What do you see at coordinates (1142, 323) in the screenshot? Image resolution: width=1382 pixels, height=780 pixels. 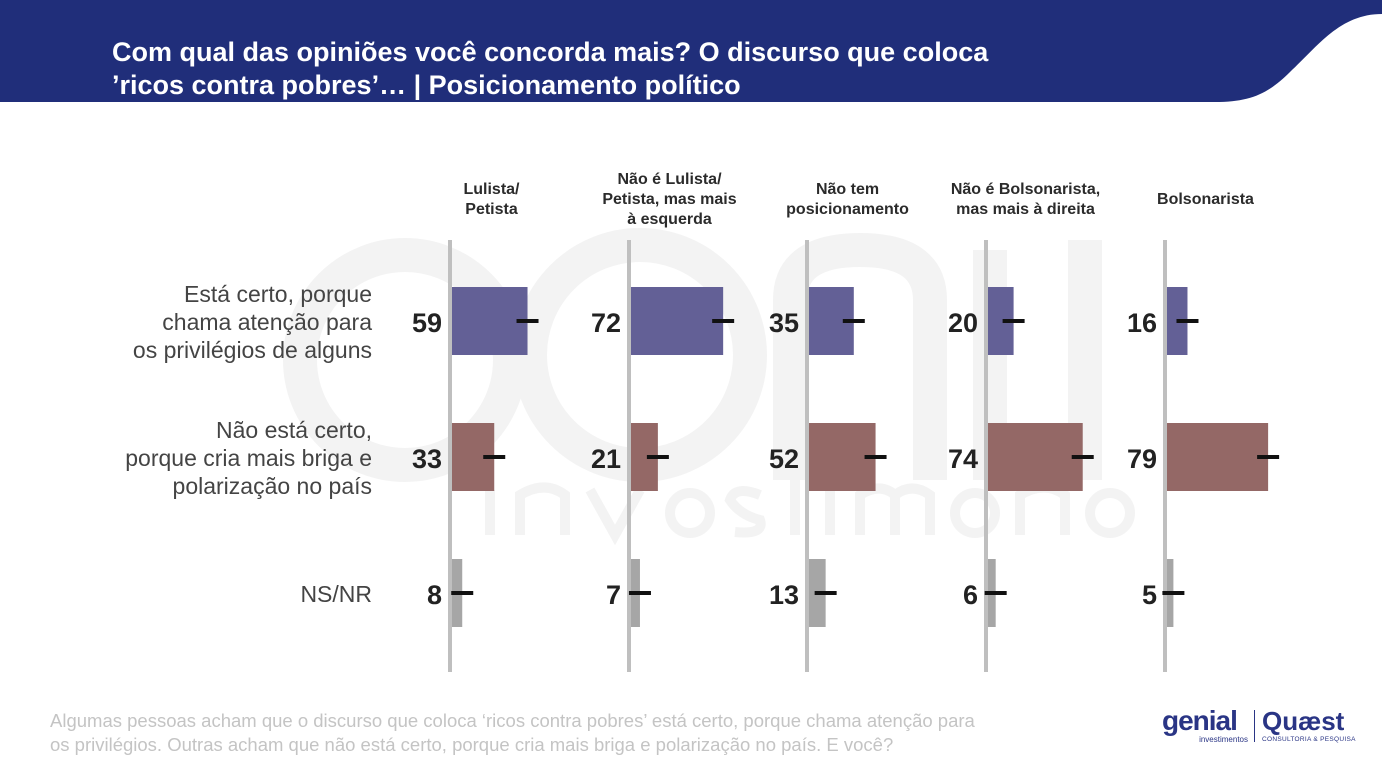 I see `value-label-bolsonarista-certo: 16` at bounding box center [1142, 323].